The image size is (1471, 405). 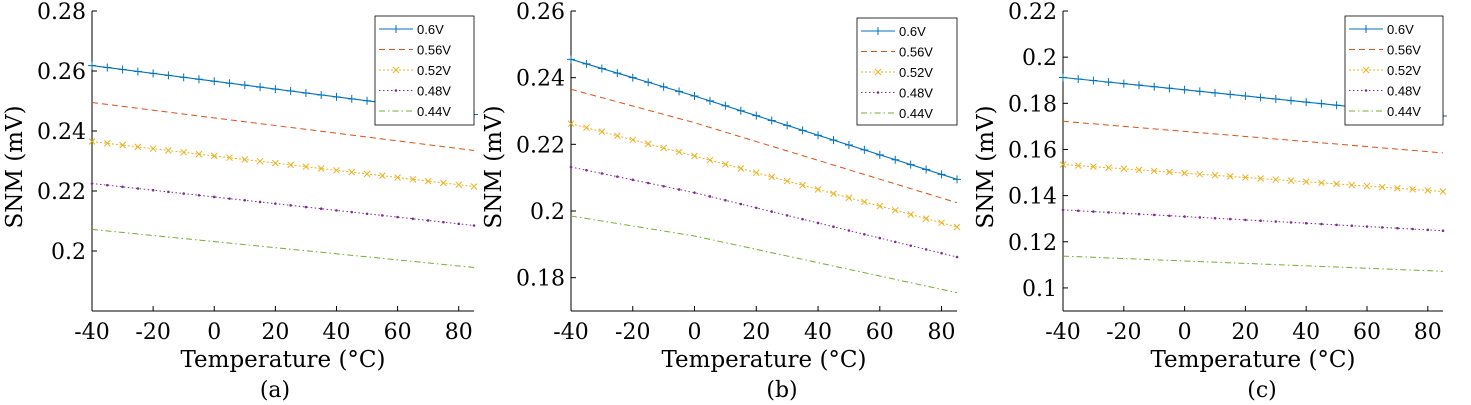 What do you see at coordinates (398, 332) in the screenshot?
I see `x-tick-label: 60` at bounding box center [398, 332].